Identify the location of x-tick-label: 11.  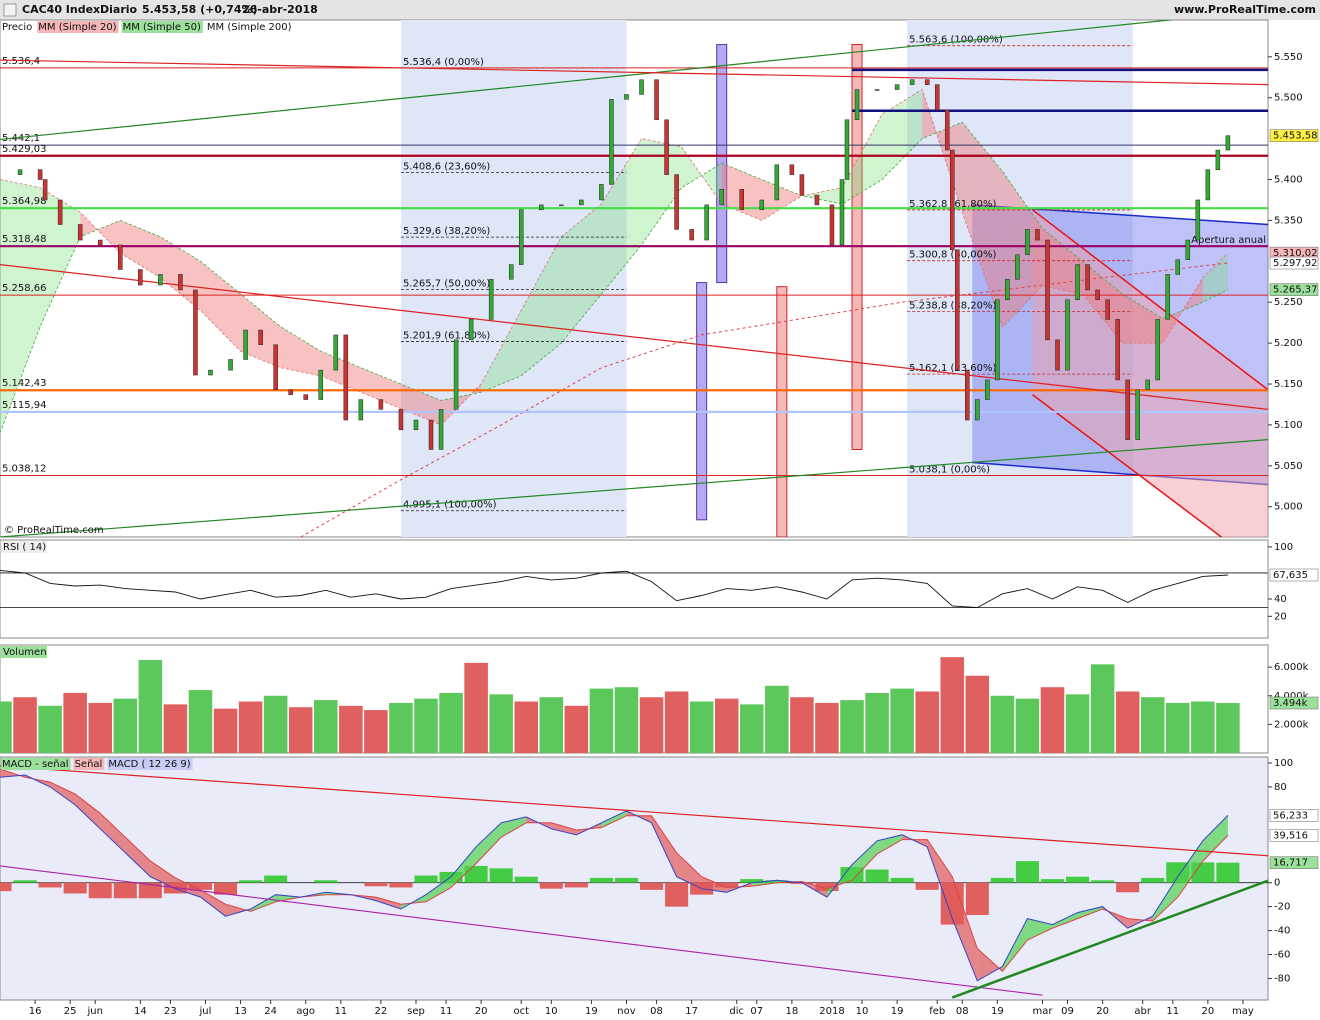
(446, 1011).